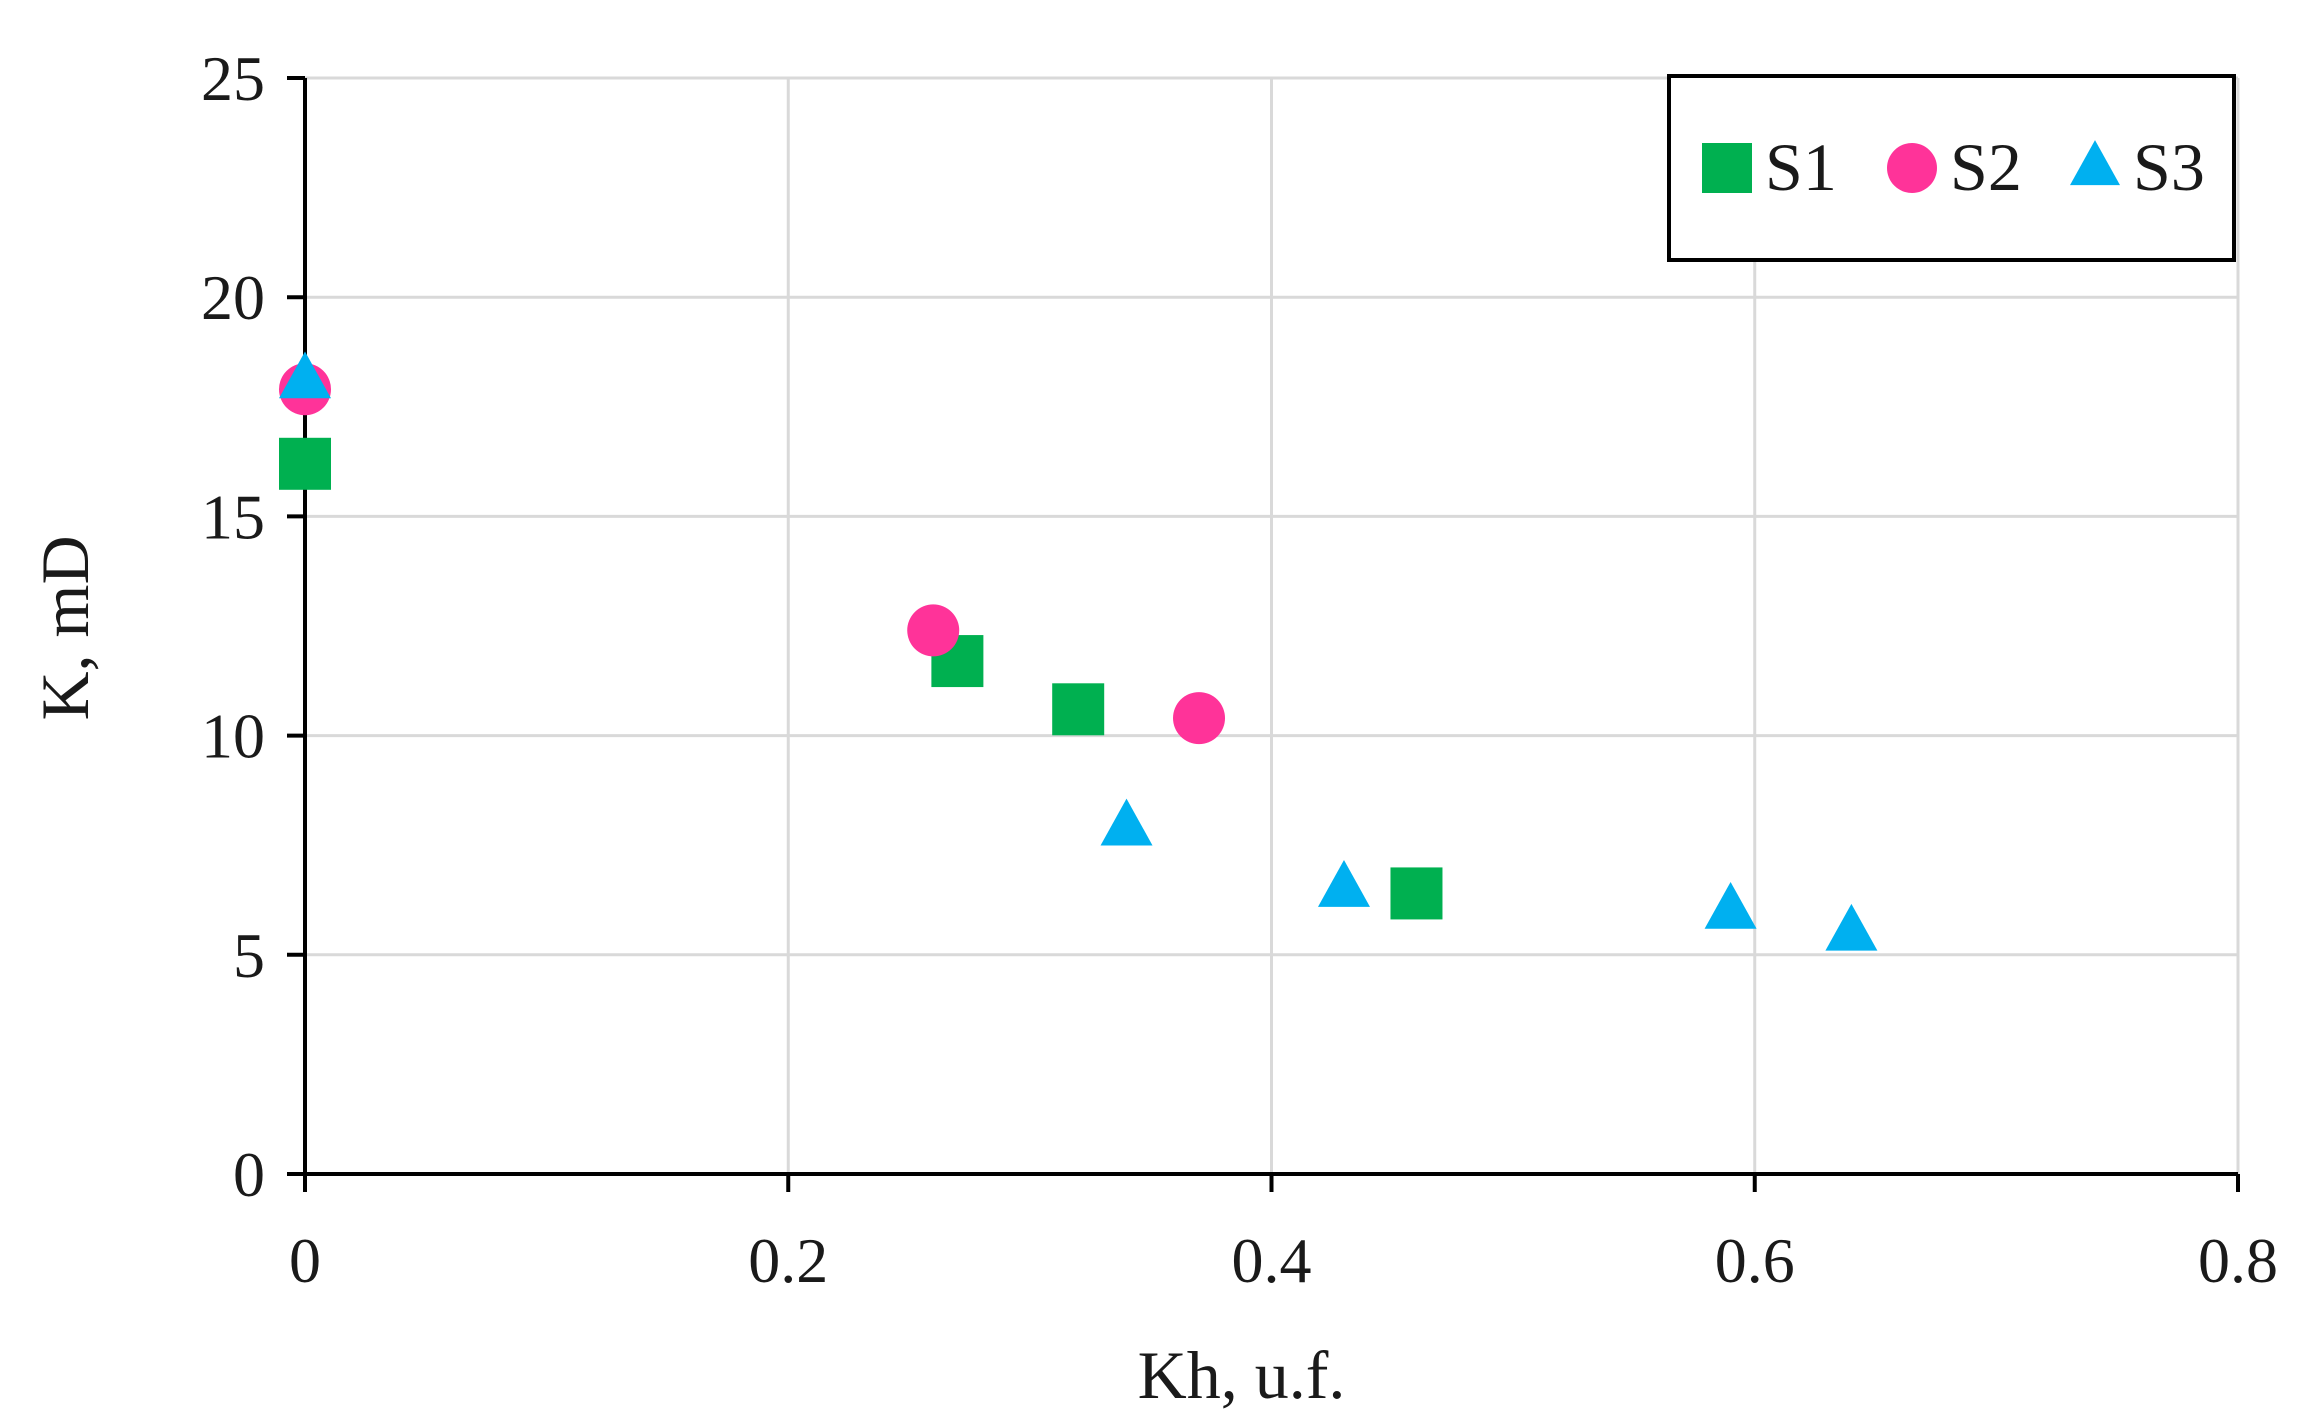  What do you see at coordinates (788, 1260) in the screenshot?
I see `x-tick-label: 0.2` at bounding box center [788, 1260].